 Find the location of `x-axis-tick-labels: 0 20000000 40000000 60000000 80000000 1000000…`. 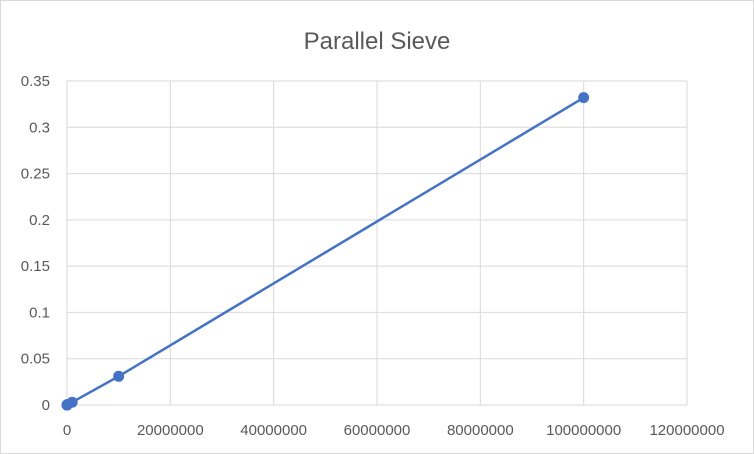

x-axis-tick-labels: 0 20000000 40000000 60000000 80000000 1000000… is located at coordinates (394, 430).